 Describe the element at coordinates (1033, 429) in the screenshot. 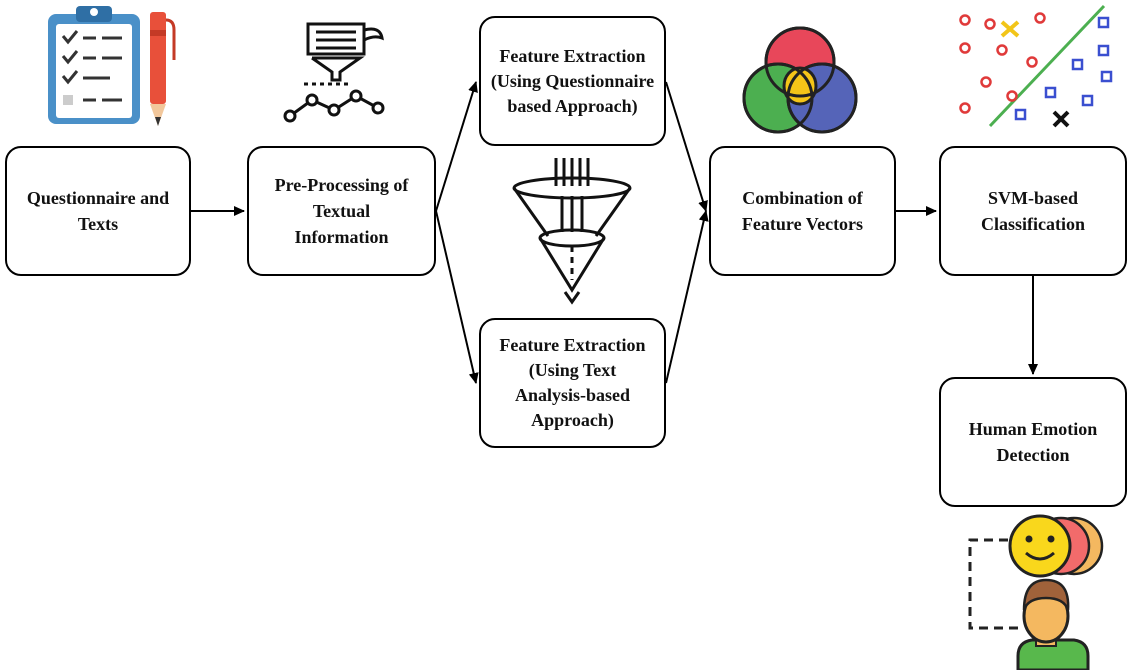

I see `box-label-line: Human Emotion` at that location.